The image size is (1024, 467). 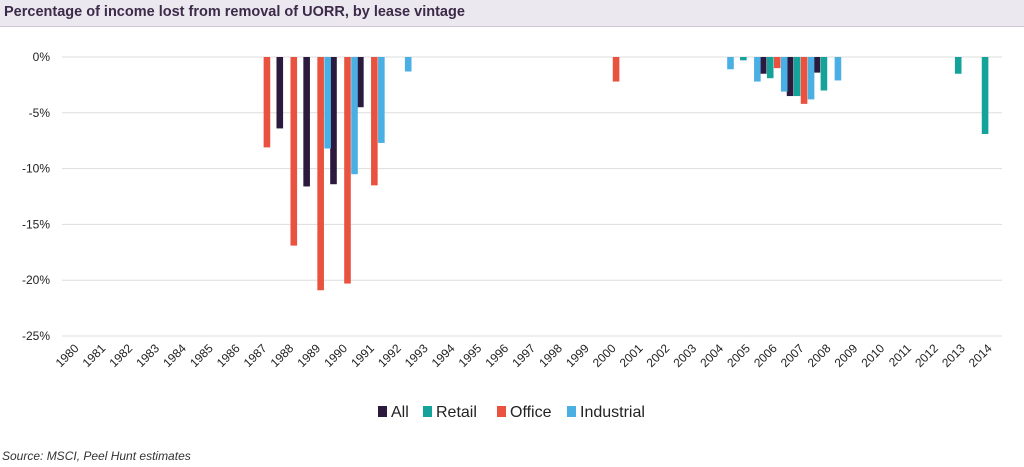 I want to click on bar-industrial-1989, so click(x=327, y=103).